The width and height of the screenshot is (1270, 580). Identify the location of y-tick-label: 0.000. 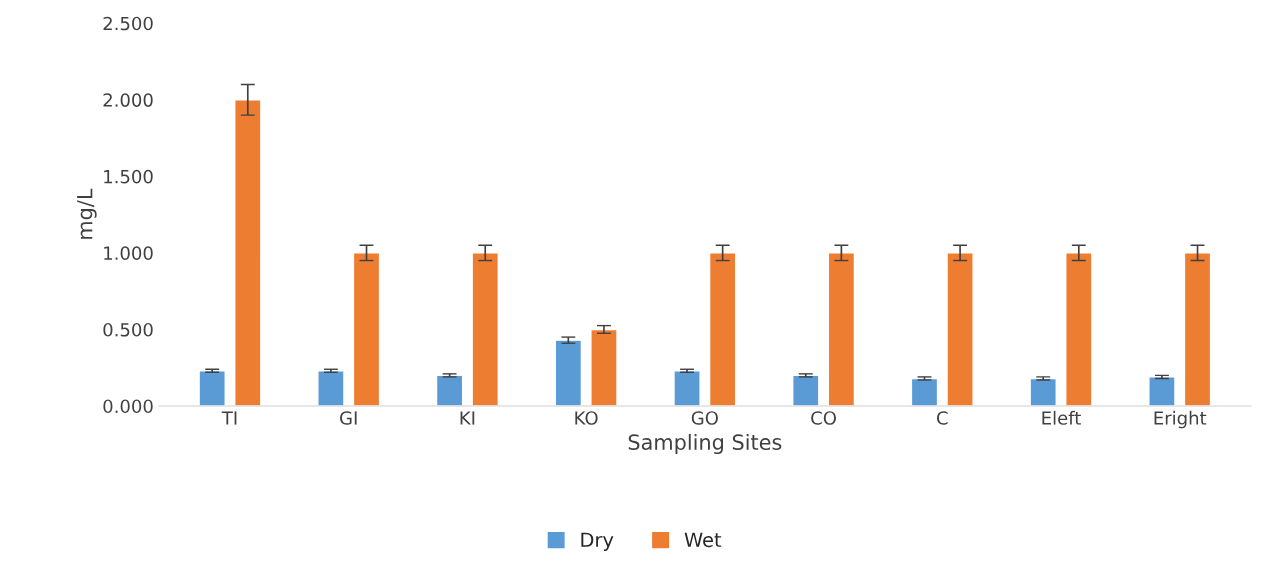
(128, 406).